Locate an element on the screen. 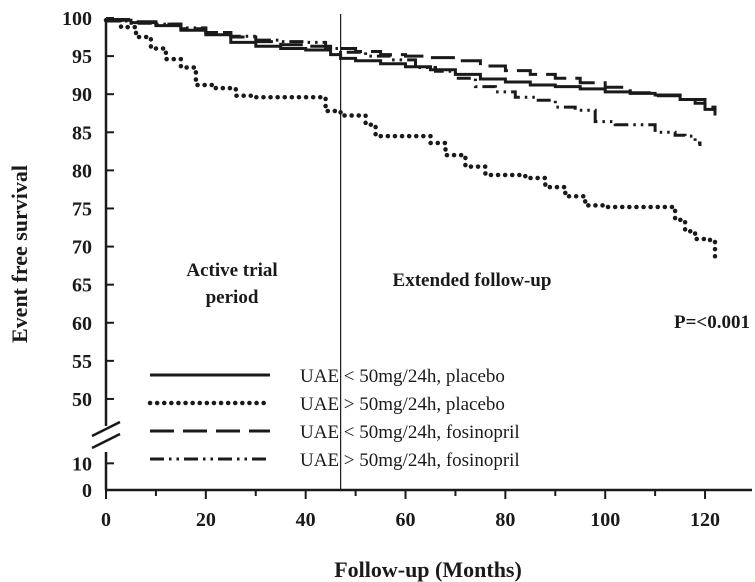 The height and width of the screenshot is (582, 755). x-tick-label: 80 is located at coordinates (505, 520).